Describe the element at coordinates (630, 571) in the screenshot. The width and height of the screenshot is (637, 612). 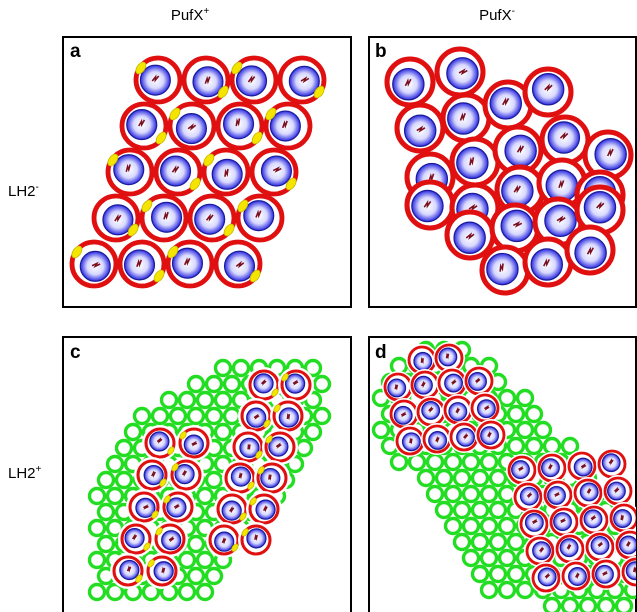
I see `reaction-center` at that location.